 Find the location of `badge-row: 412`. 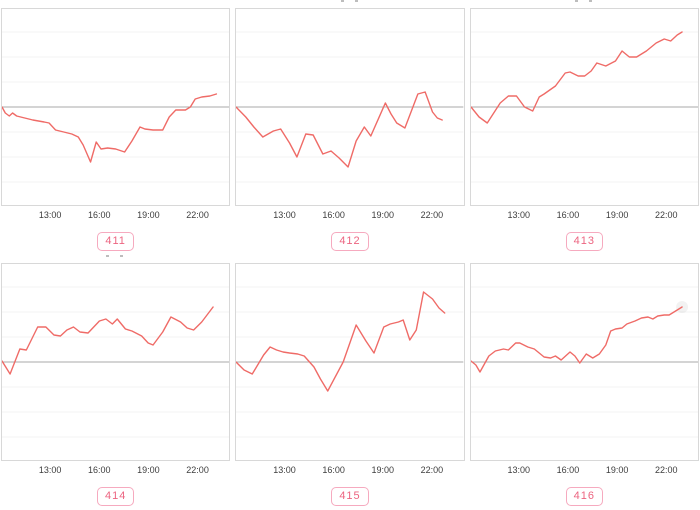

badge-row: 412 is located at coordinates (349, 241).